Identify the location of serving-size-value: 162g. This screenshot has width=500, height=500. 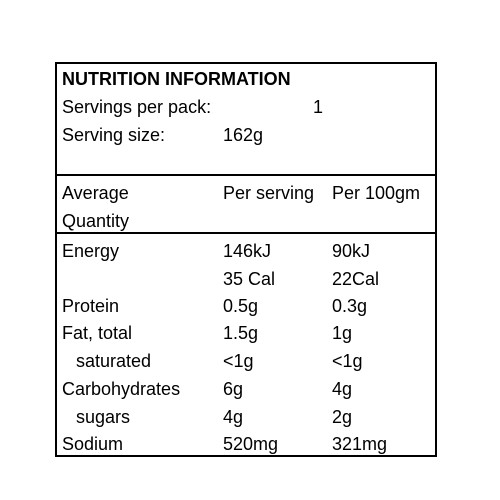
(243, 135).